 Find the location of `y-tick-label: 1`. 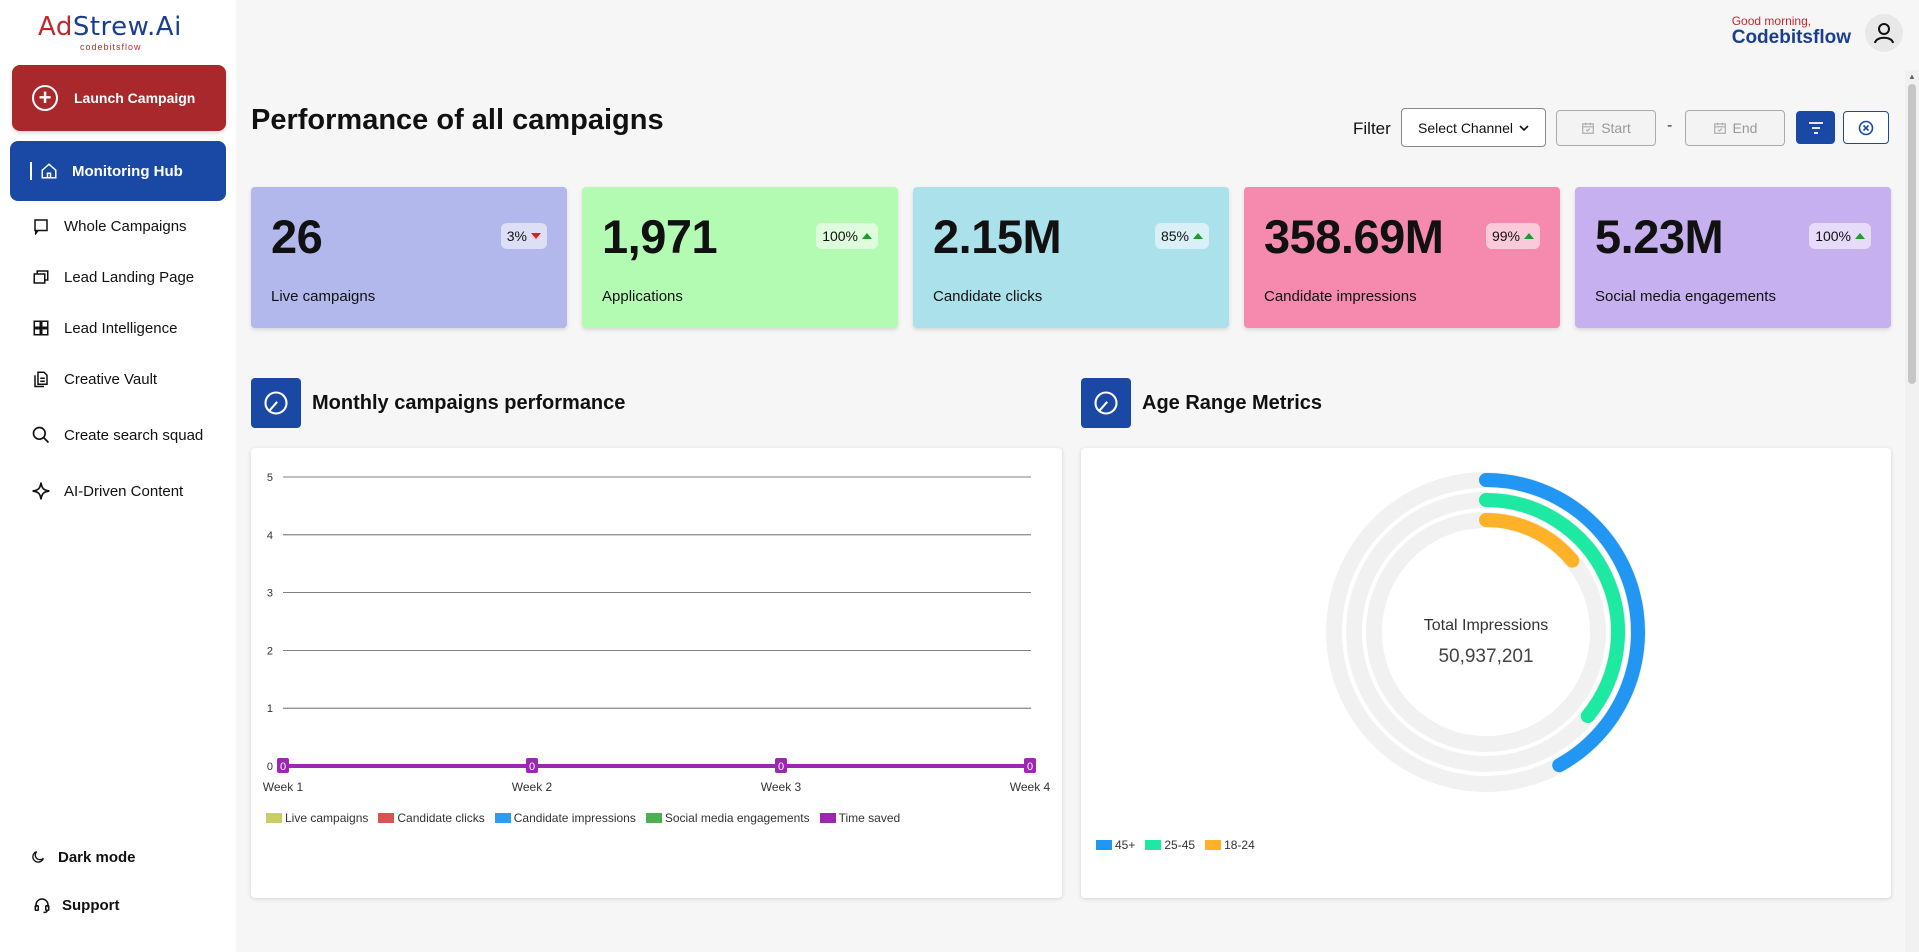

y-tick-label: 1 is located at coordinates (270, 709).